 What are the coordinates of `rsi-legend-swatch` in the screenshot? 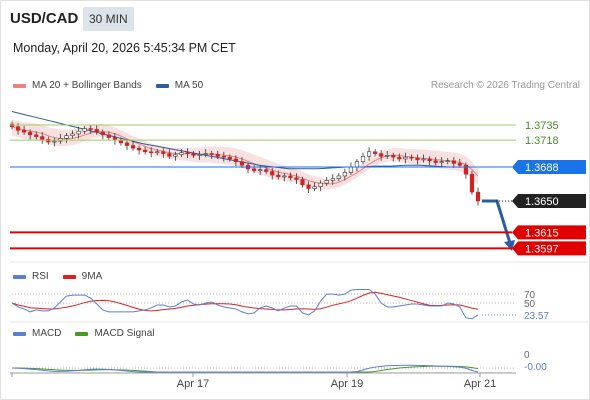 It's located at (19, 276).